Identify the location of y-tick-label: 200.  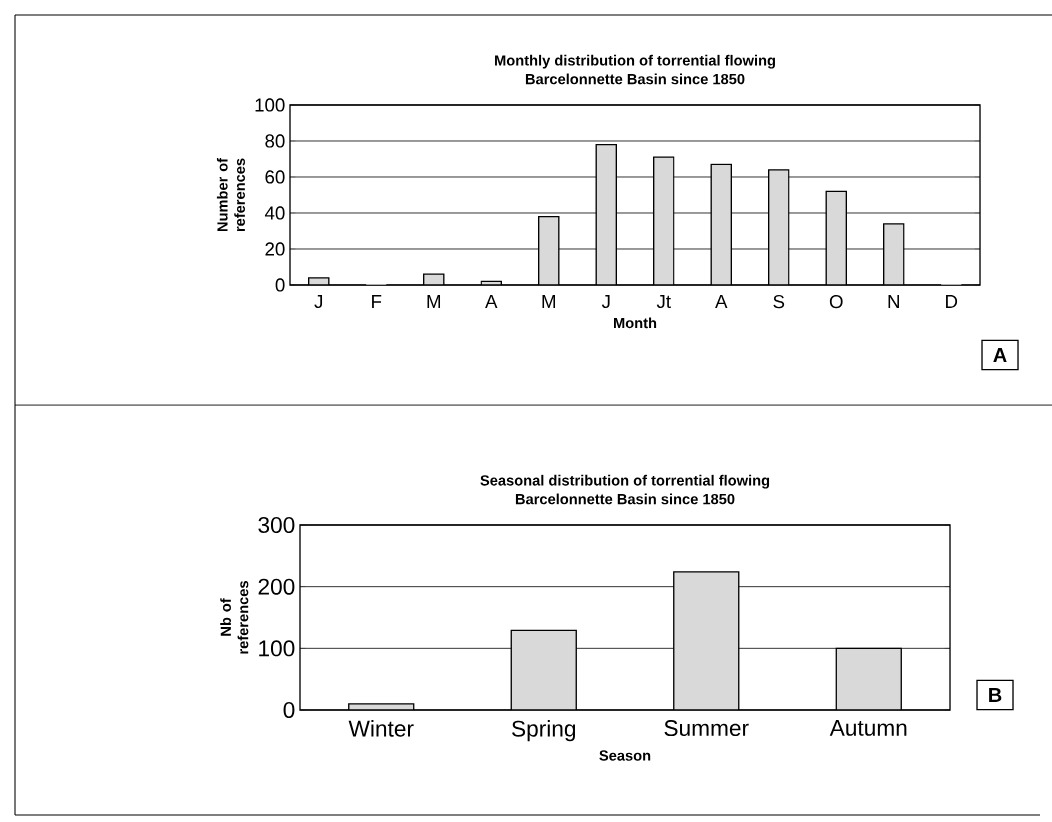
(276, 586).